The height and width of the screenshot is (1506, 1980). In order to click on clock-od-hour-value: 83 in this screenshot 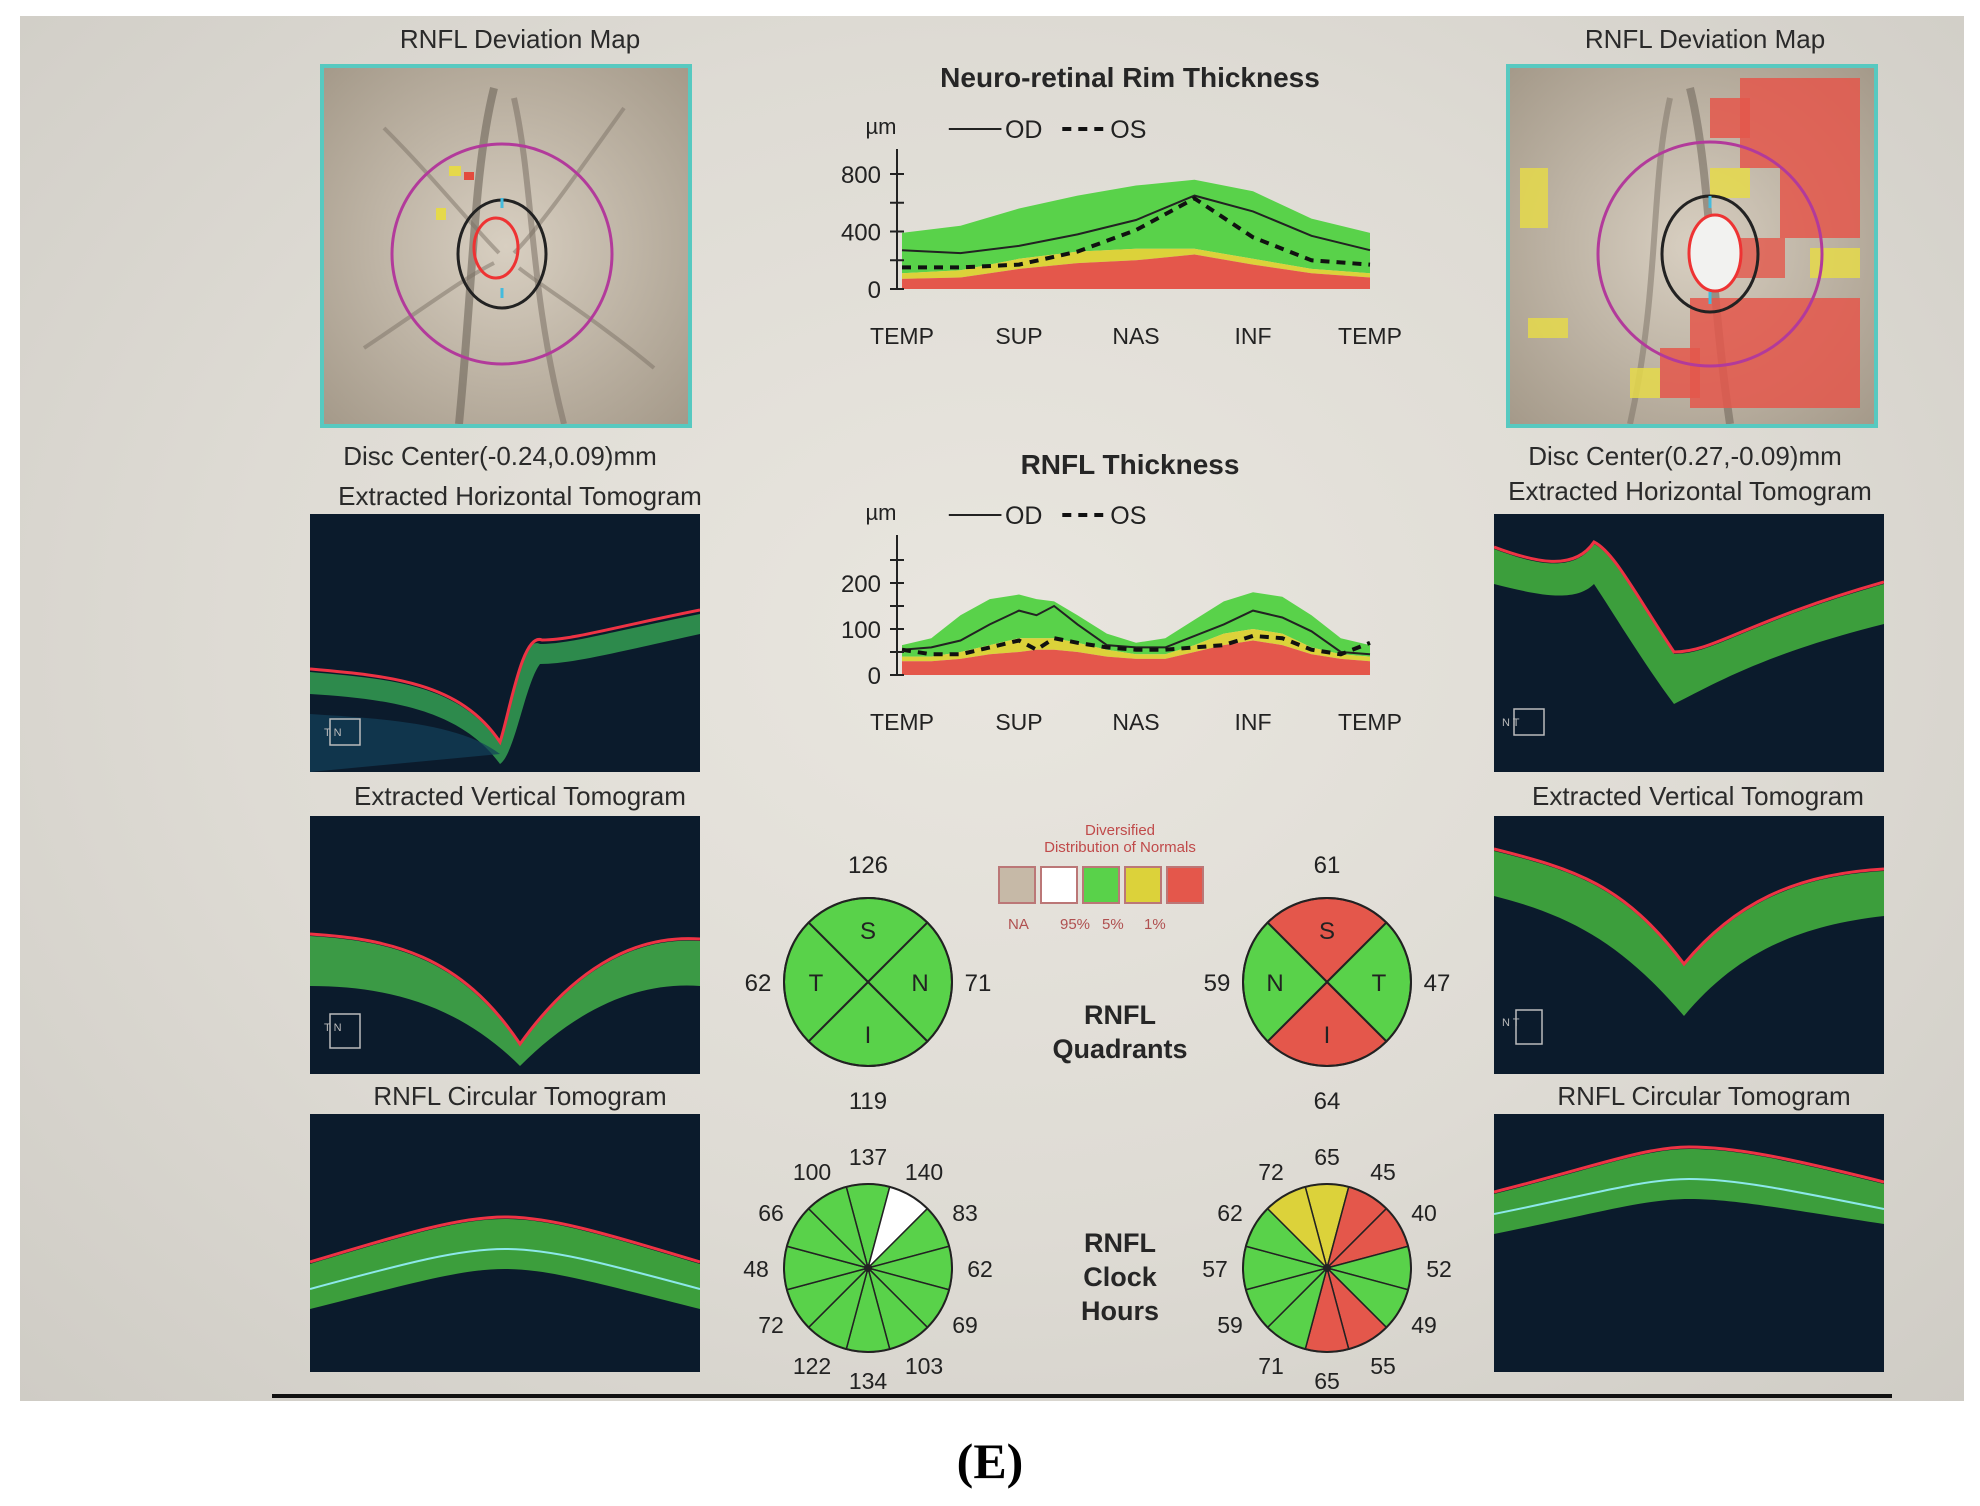, I will do `click(965, 1213)`.